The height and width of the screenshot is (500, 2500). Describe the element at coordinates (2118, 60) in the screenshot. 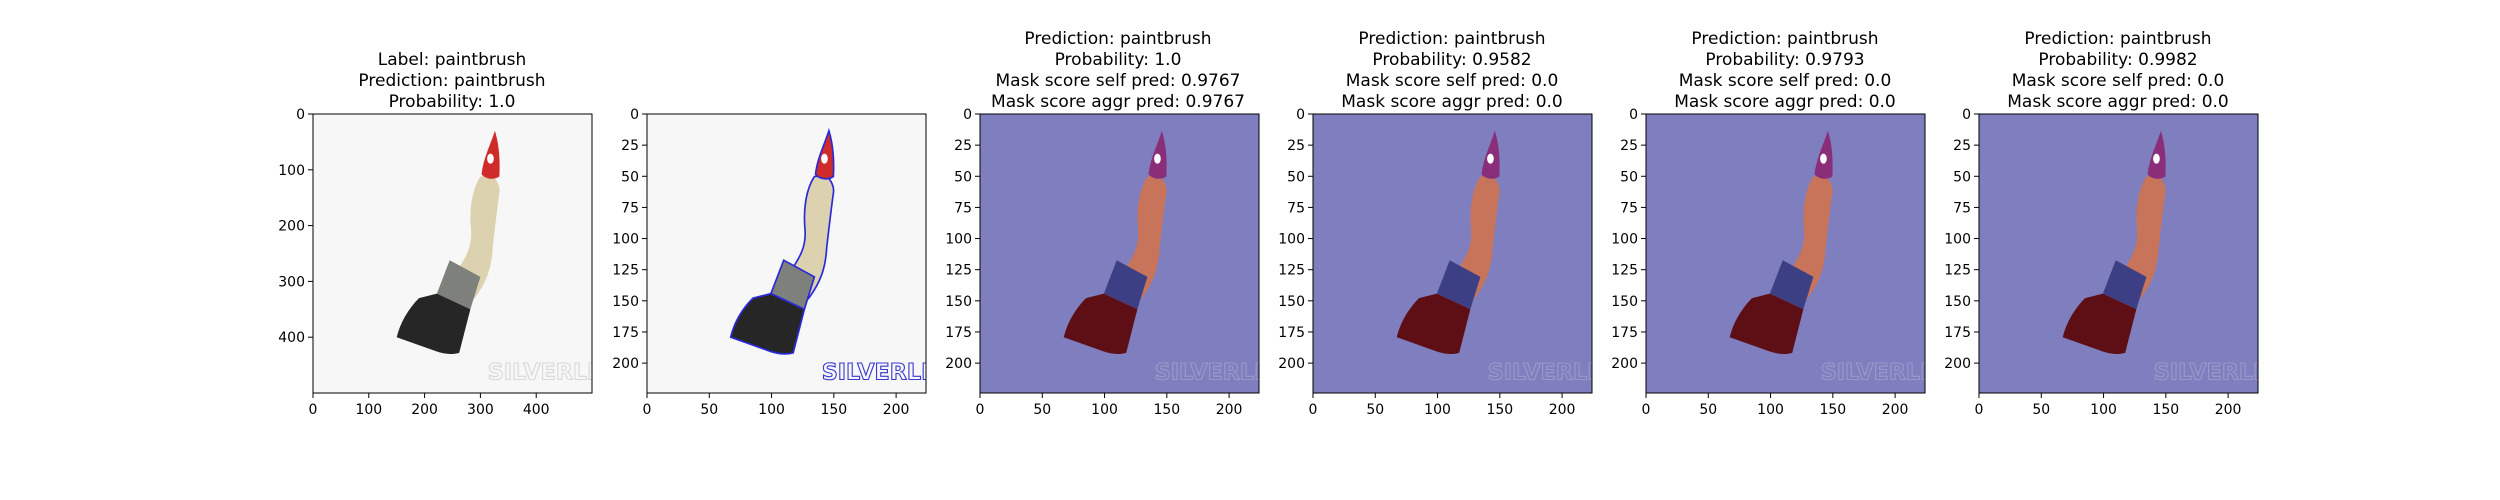

I see `panel-title-line: Probability: 0.9982` at that location.